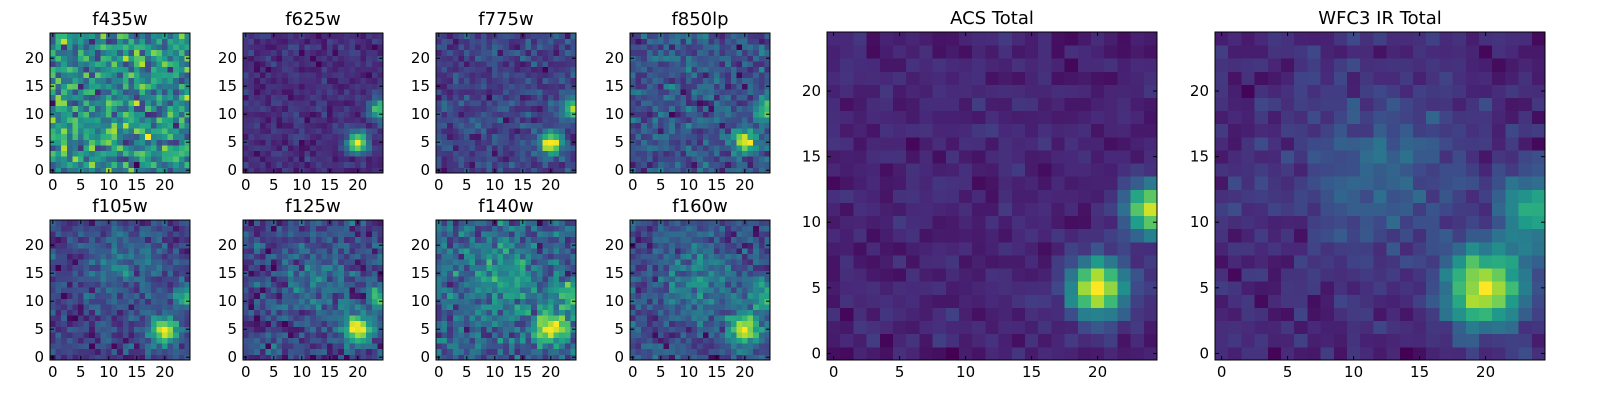 This screenshot has height=404, width=1600. What do you see at coordinates (227, 86) in the screenshot?
I see `y-tick-label: 15` at bounding box center [227, 86].